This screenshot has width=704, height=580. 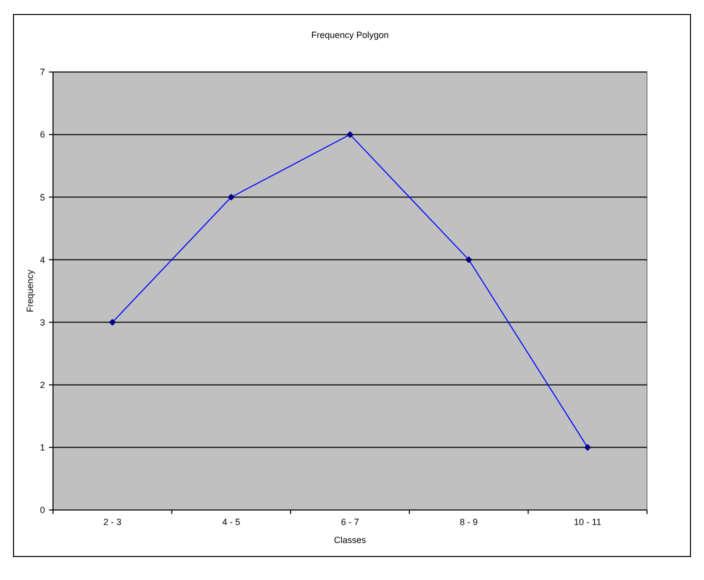 I want to click on y-tick-label: 1, so click(x=42, y=447).